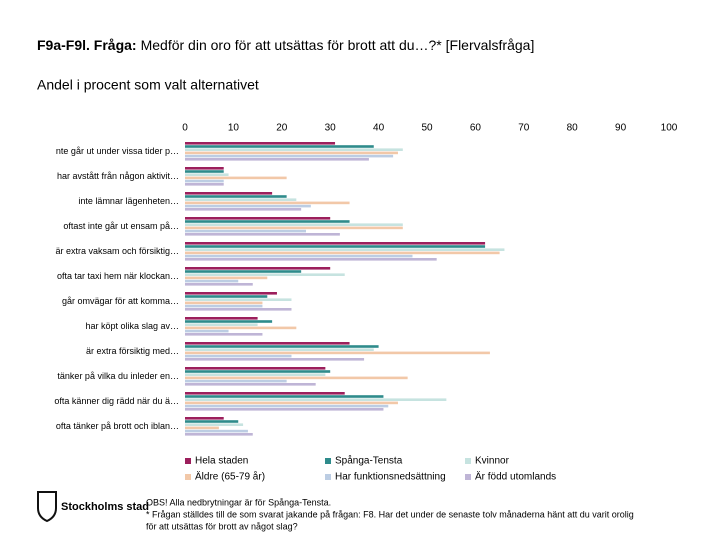 The image size is (720, 545). What do you see at coordinates (234, 128) in the screenshot?
I see `x-tick-label: 10` at bounding box center [234, 128].